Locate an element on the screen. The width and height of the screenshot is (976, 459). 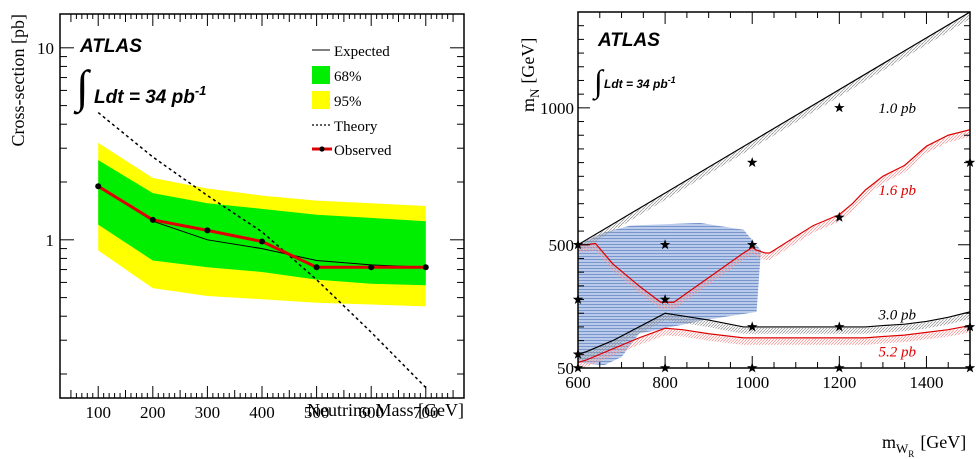
x-tick-label: 300 is located at coordinates (208, 412).